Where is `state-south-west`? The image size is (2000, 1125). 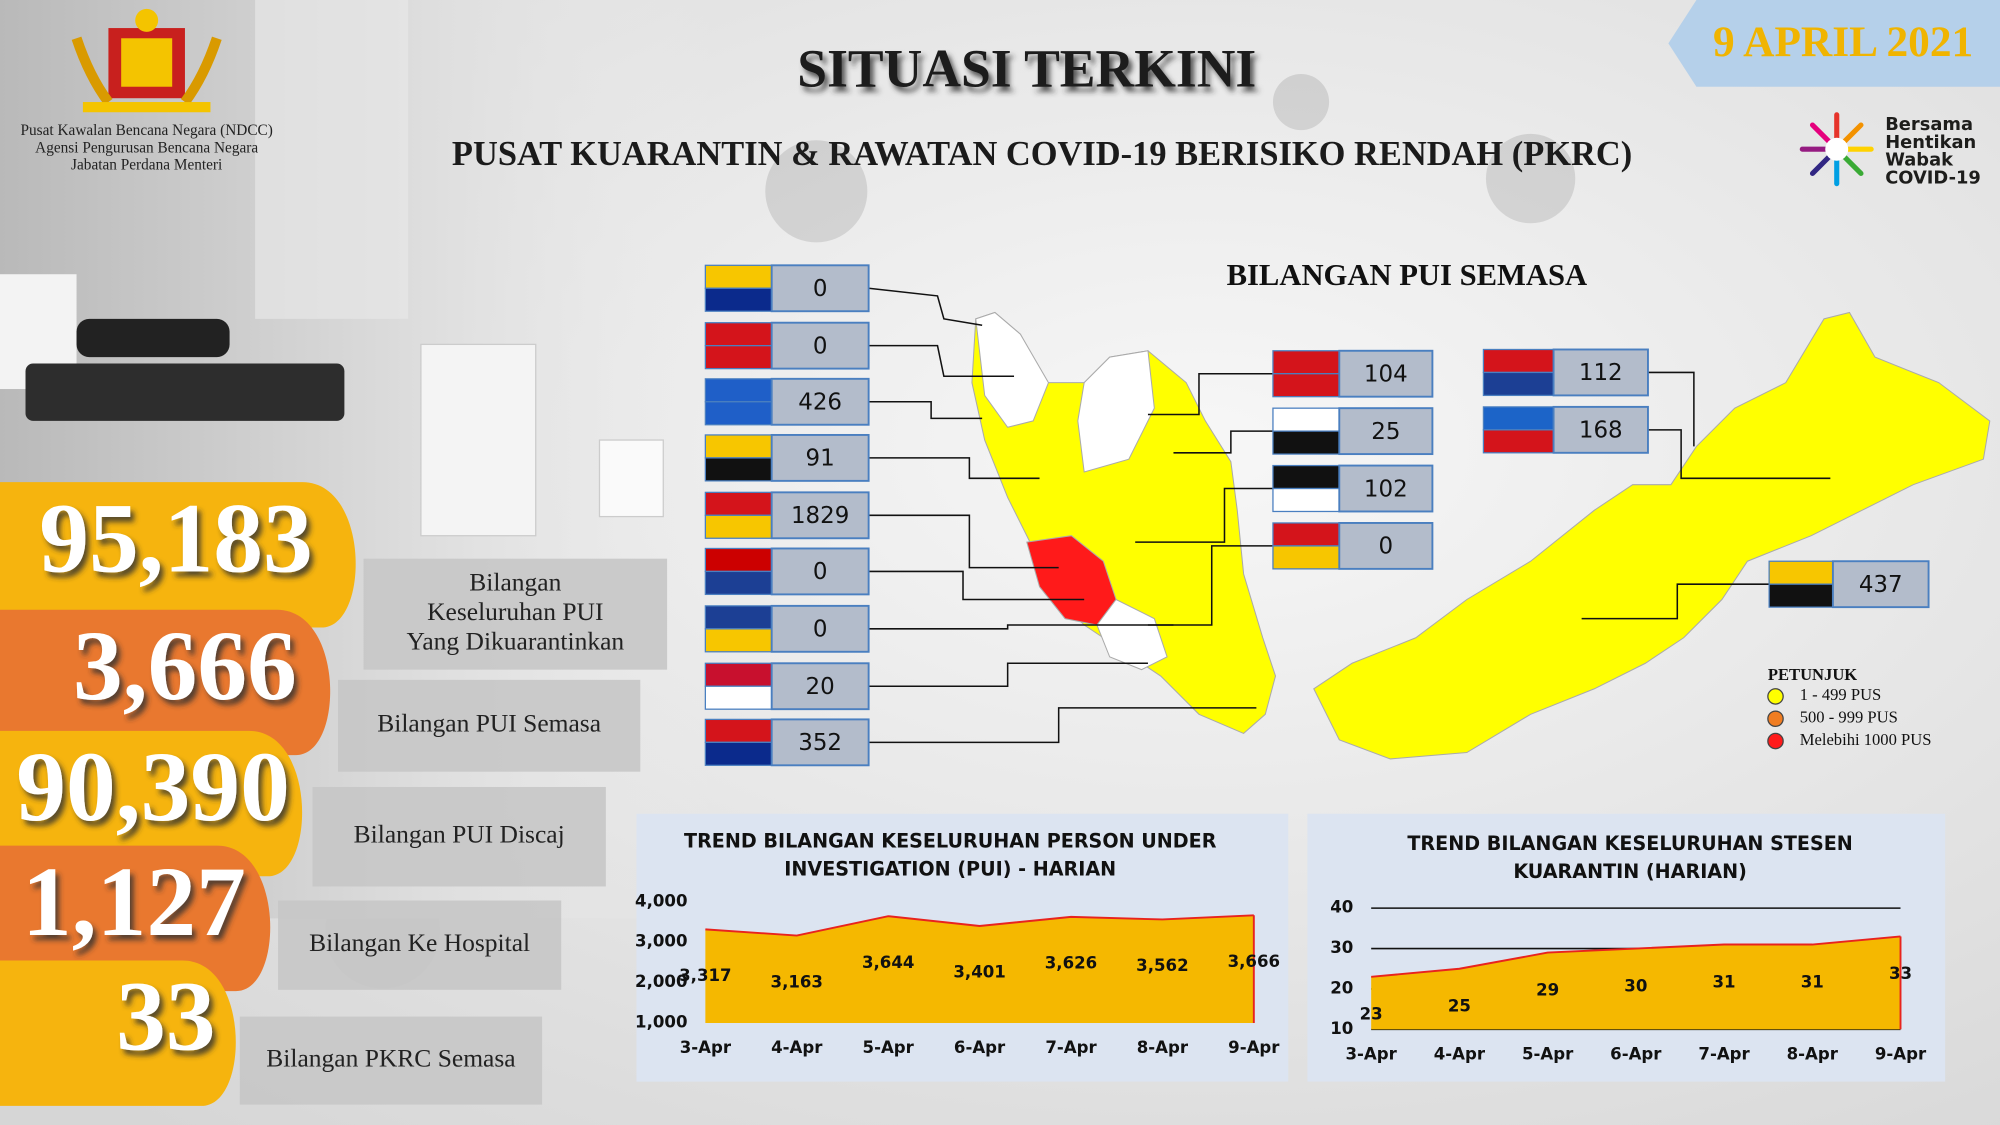
state-south-west is located at coordinates (1132, 634).